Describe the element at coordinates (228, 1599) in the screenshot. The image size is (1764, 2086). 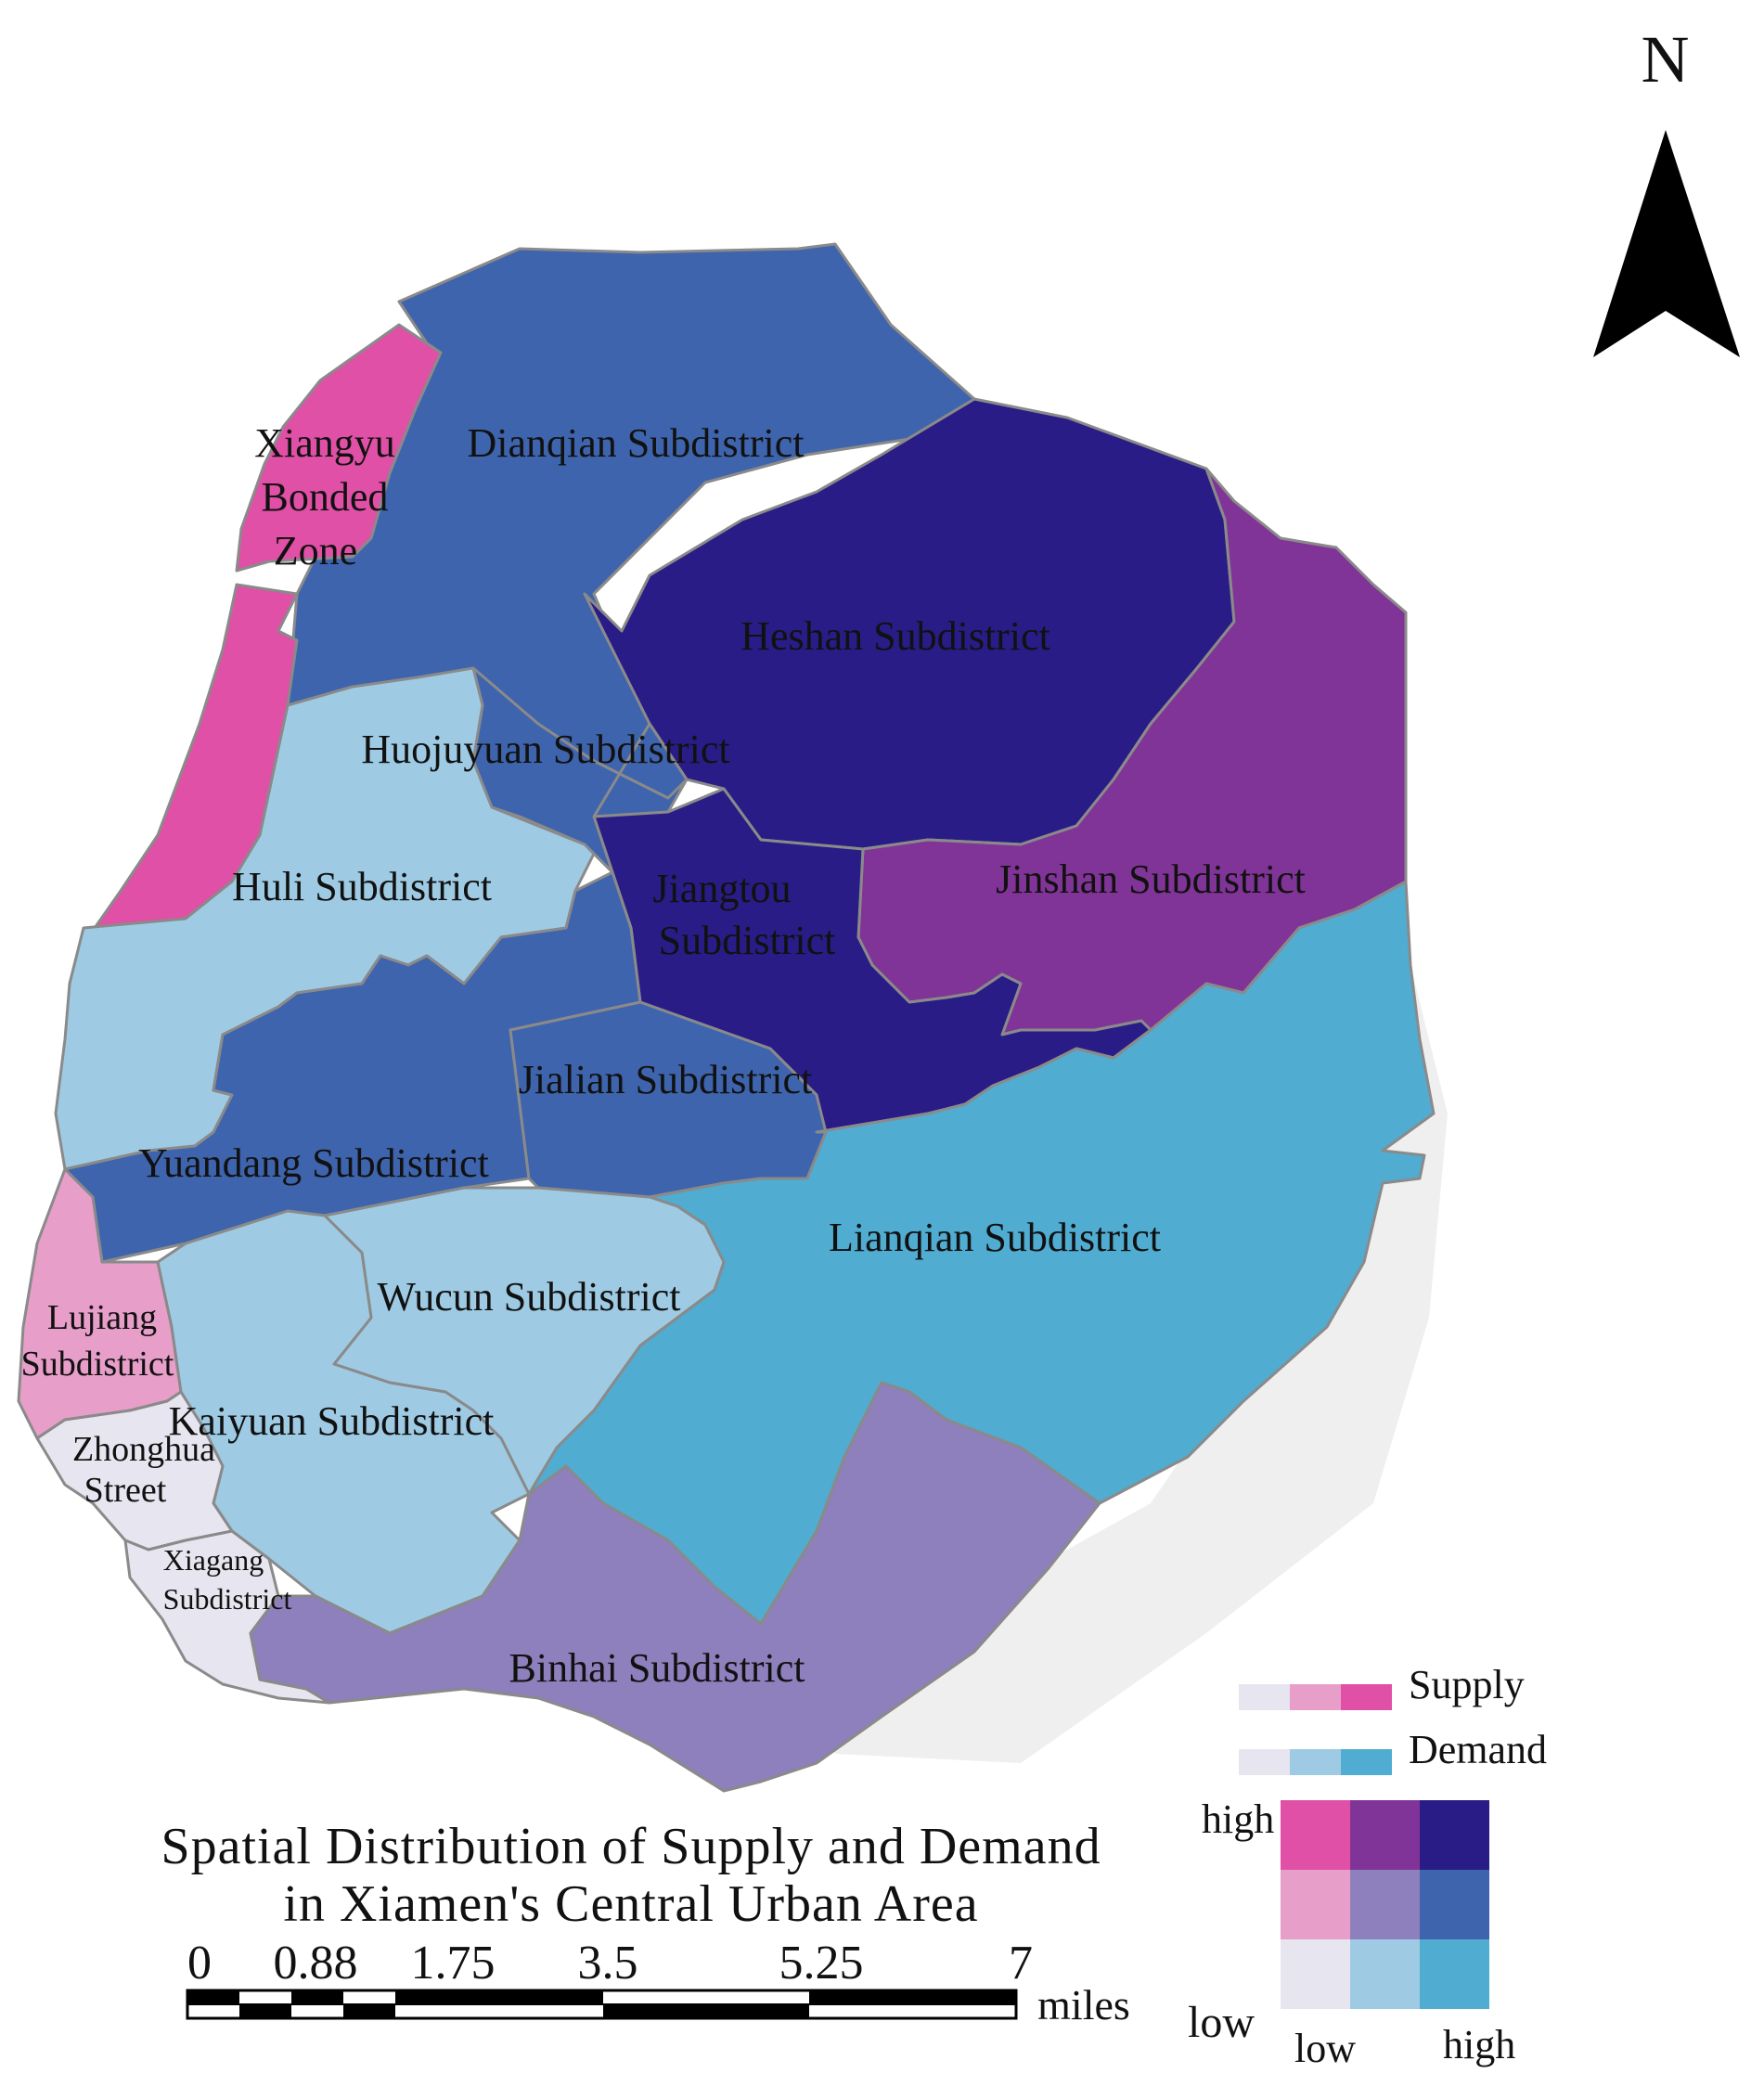
I see `label-xiagang-2: Subdistrict` at that location.